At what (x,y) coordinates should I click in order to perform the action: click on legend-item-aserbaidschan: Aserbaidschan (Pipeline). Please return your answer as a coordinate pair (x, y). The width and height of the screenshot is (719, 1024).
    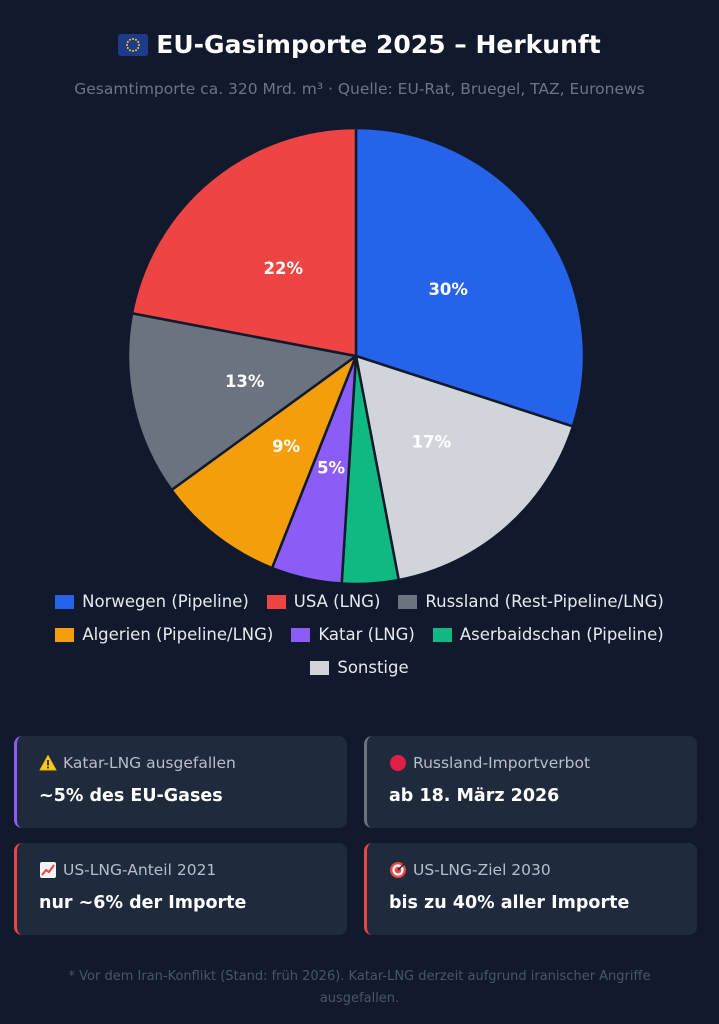
    Looking at the image, I should click on (548, 634).